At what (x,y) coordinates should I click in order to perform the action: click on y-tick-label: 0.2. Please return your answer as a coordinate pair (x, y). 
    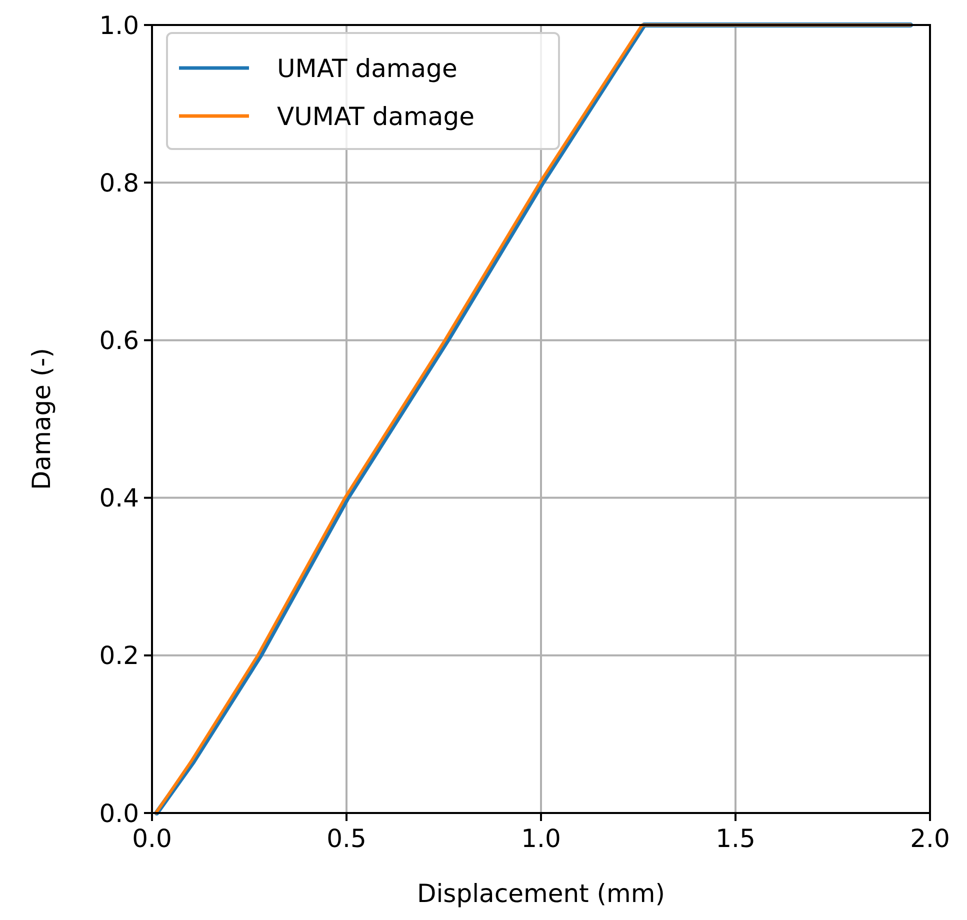
    Looking at the image, I should click on (119, 655).